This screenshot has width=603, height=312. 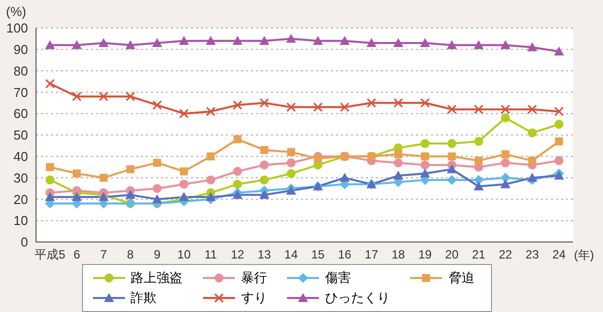 I want to click on legend-label: すり, so click(x=253, y=298).